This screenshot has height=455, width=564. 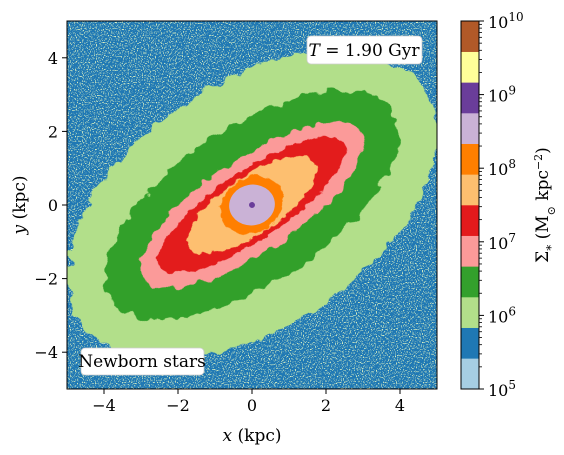 What do you see at coordinates (506, 21) in the screenshot?
I see `colorbar-tick-label: 10¹⁰` at bounding box center [506, 21].